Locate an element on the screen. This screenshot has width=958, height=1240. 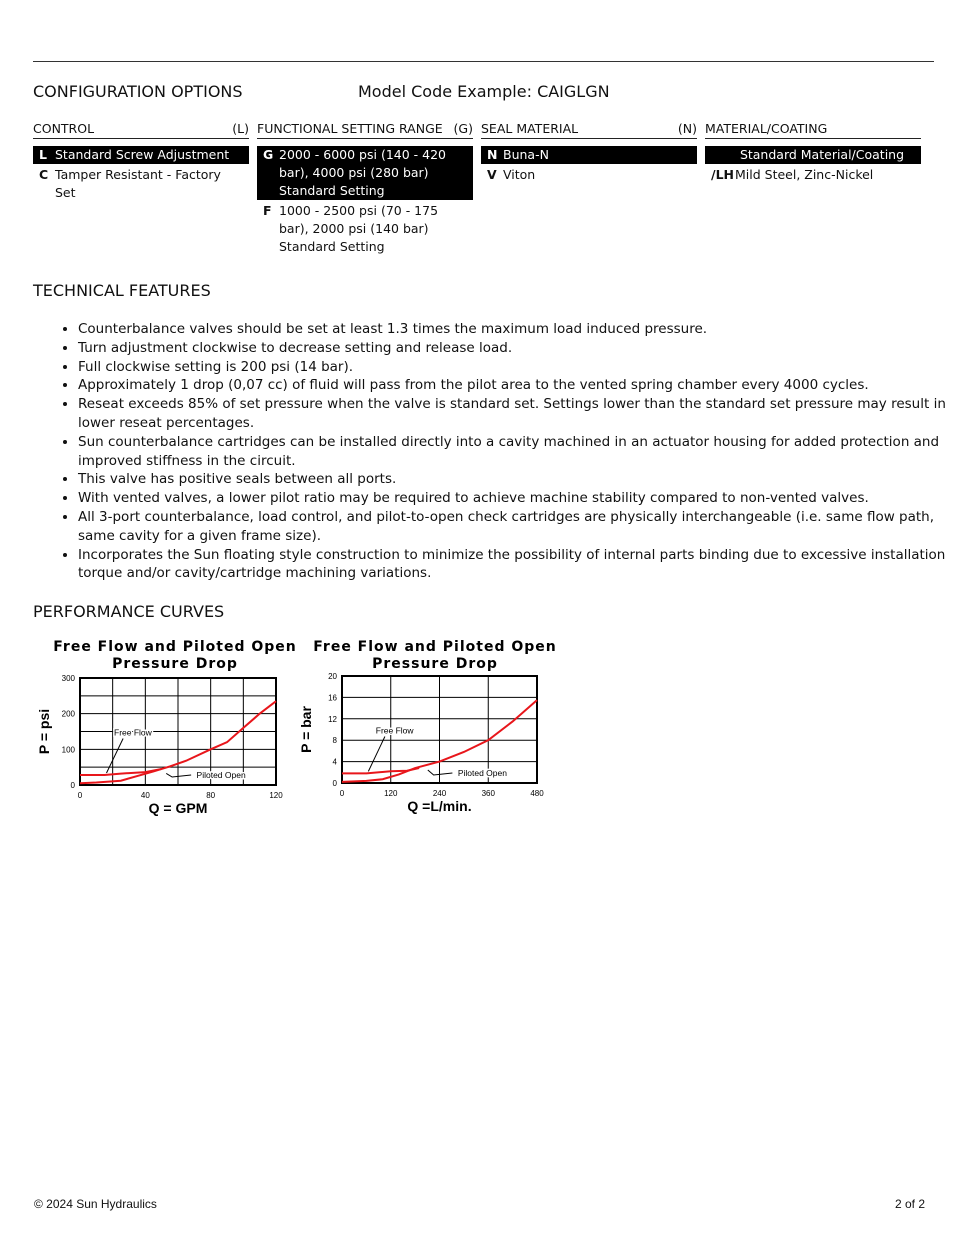
option-label: Standard Screw Adjustment is located at coordinates (142, 154).